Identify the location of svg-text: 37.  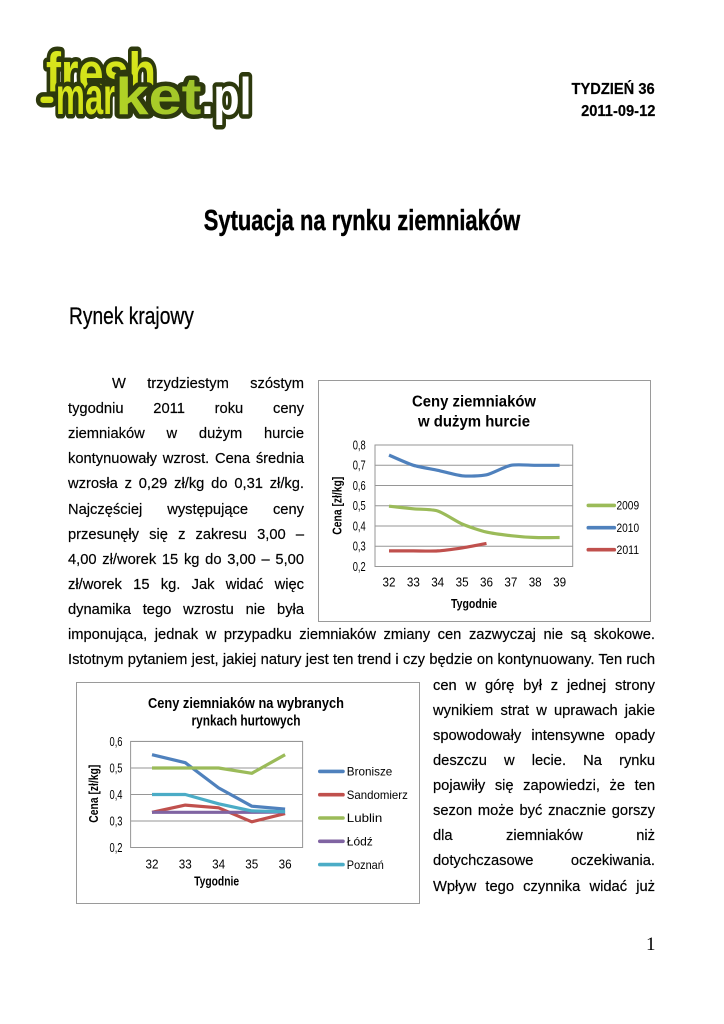
(510, 583).